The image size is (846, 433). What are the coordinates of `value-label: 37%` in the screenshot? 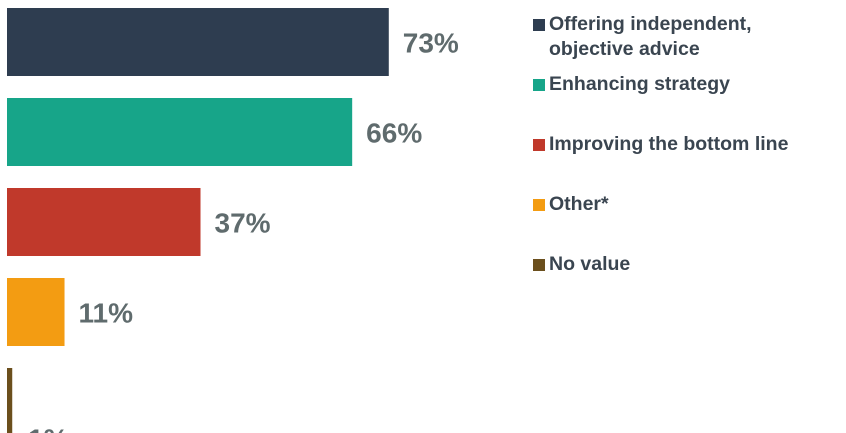 It's located at (243, 222).